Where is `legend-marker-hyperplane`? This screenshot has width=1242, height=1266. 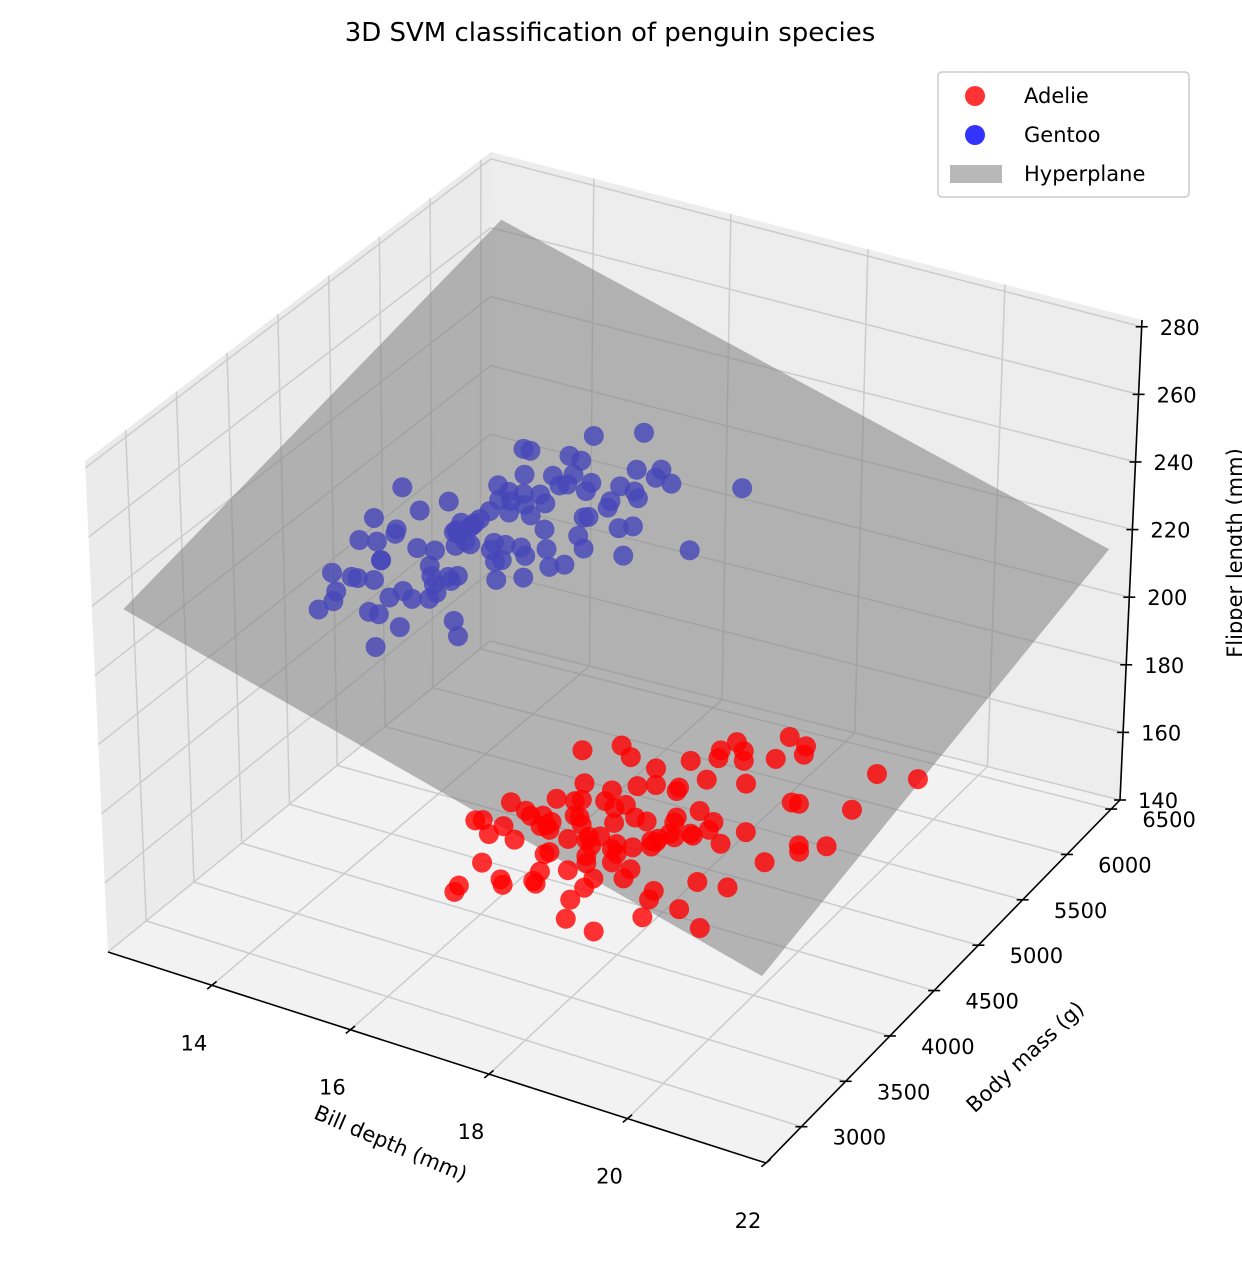 legend-marker-hyperplane is located at coordinates (976, 174).